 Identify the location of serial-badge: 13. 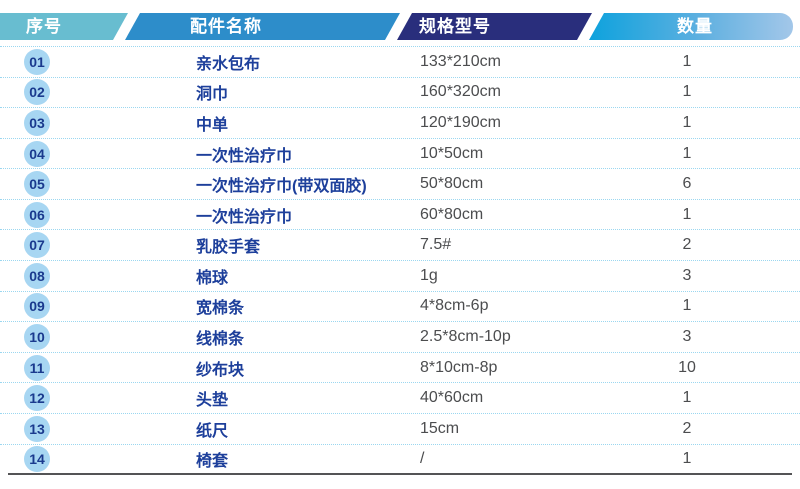
(37, 428).